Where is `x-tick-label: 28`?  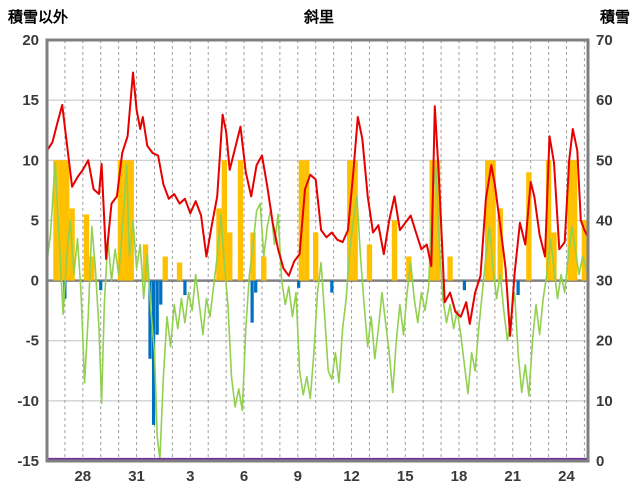
x-tick-label: 28 is located at coordinates (82, 476).